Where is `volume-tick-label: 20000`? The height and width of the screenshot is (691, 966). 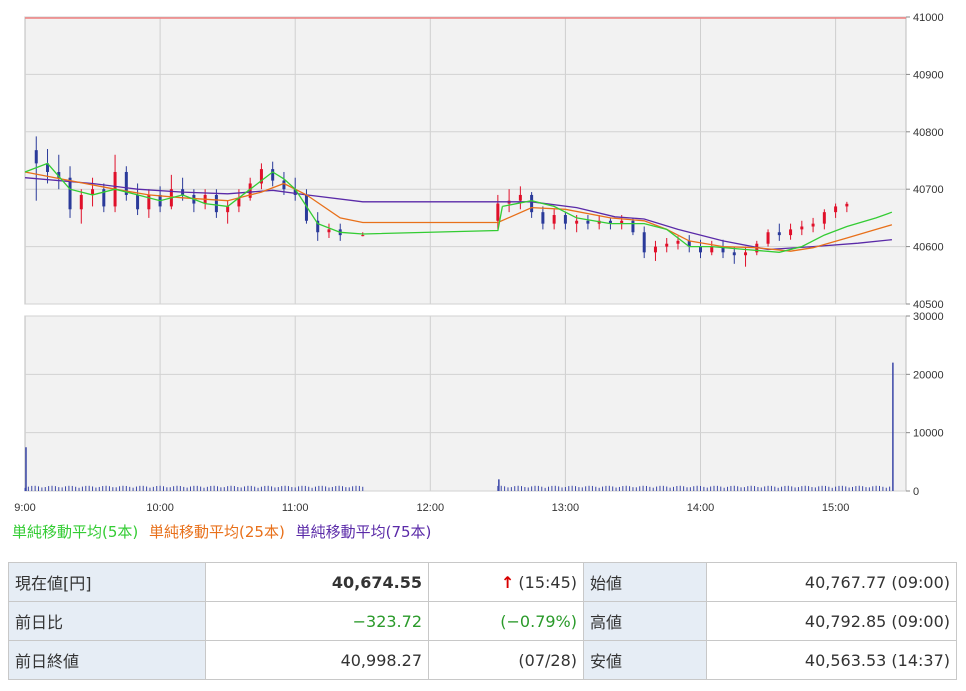
volume-tick-label: 20000 is located at coordinates (928, 375).